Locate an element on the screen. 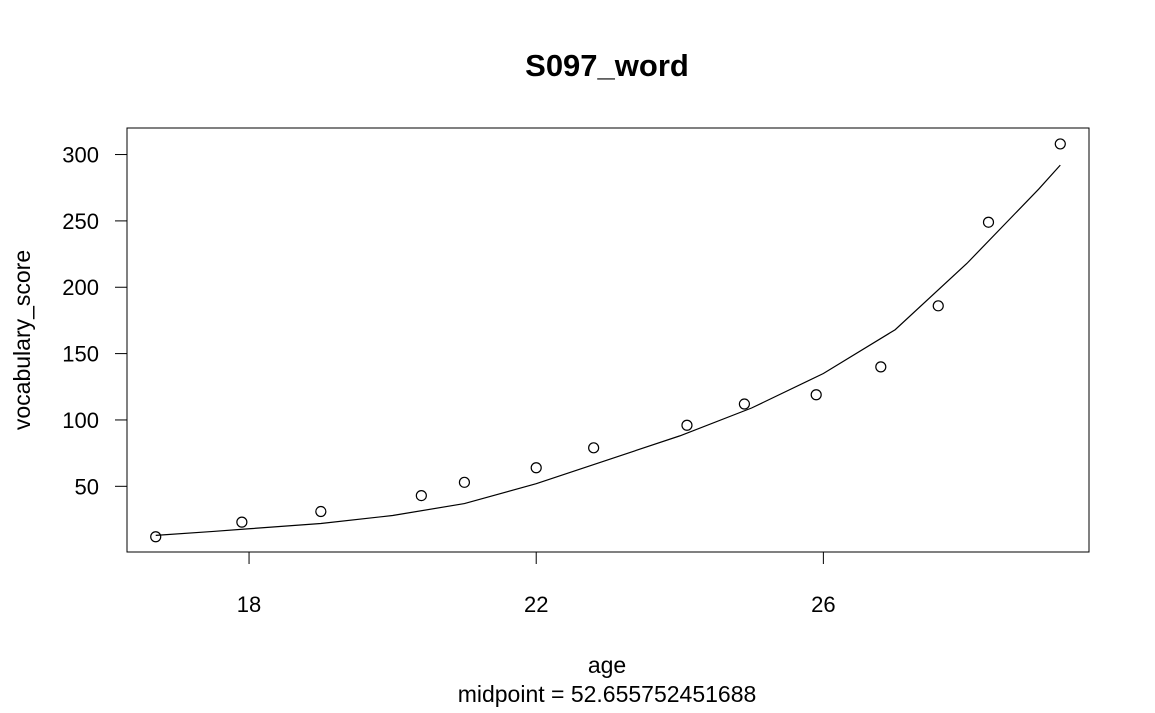 The height and width of the screenshot is (713, 1155). y-axis-label: vocabulary_score is located at coordinates (22, 340).